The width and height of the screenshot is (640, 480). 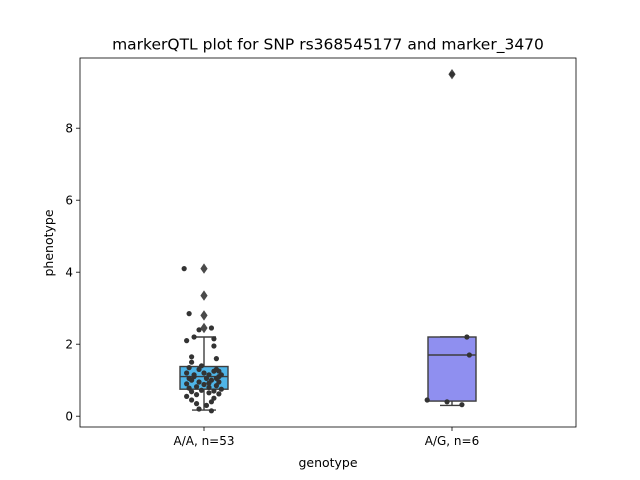 What do you see at coordinates (69, 200) in the screenshot?
I see `y-tick-label: 6` at bounding box center [69, 200].